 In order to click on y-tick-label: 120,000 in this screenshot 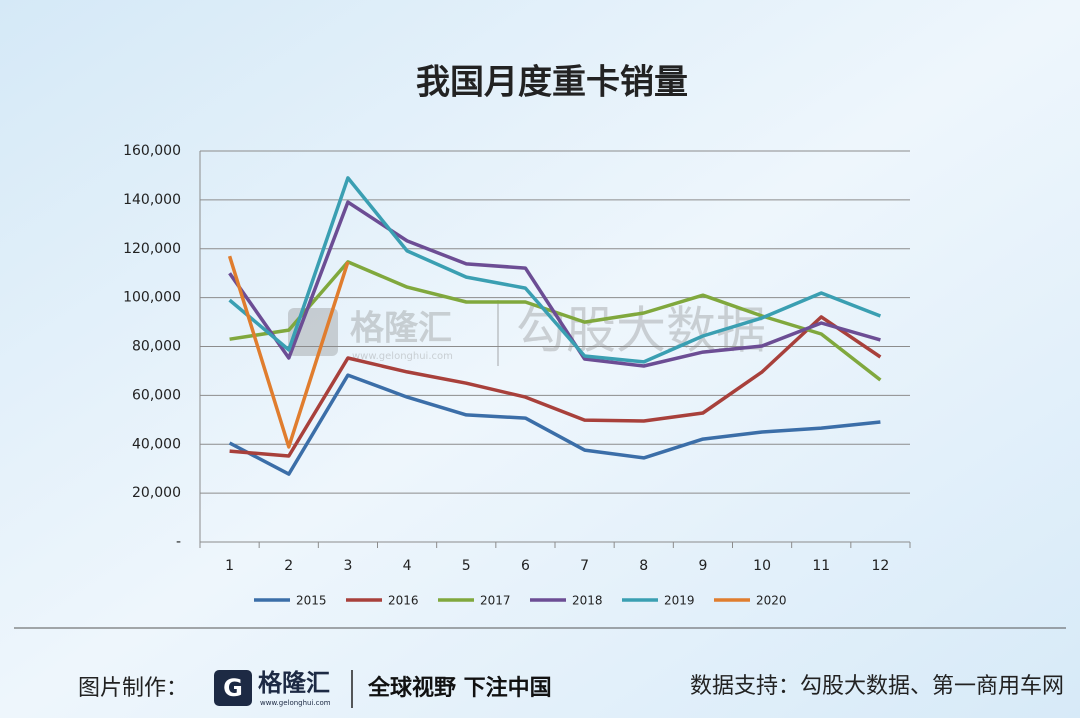, I will do `click(152, 249)`.